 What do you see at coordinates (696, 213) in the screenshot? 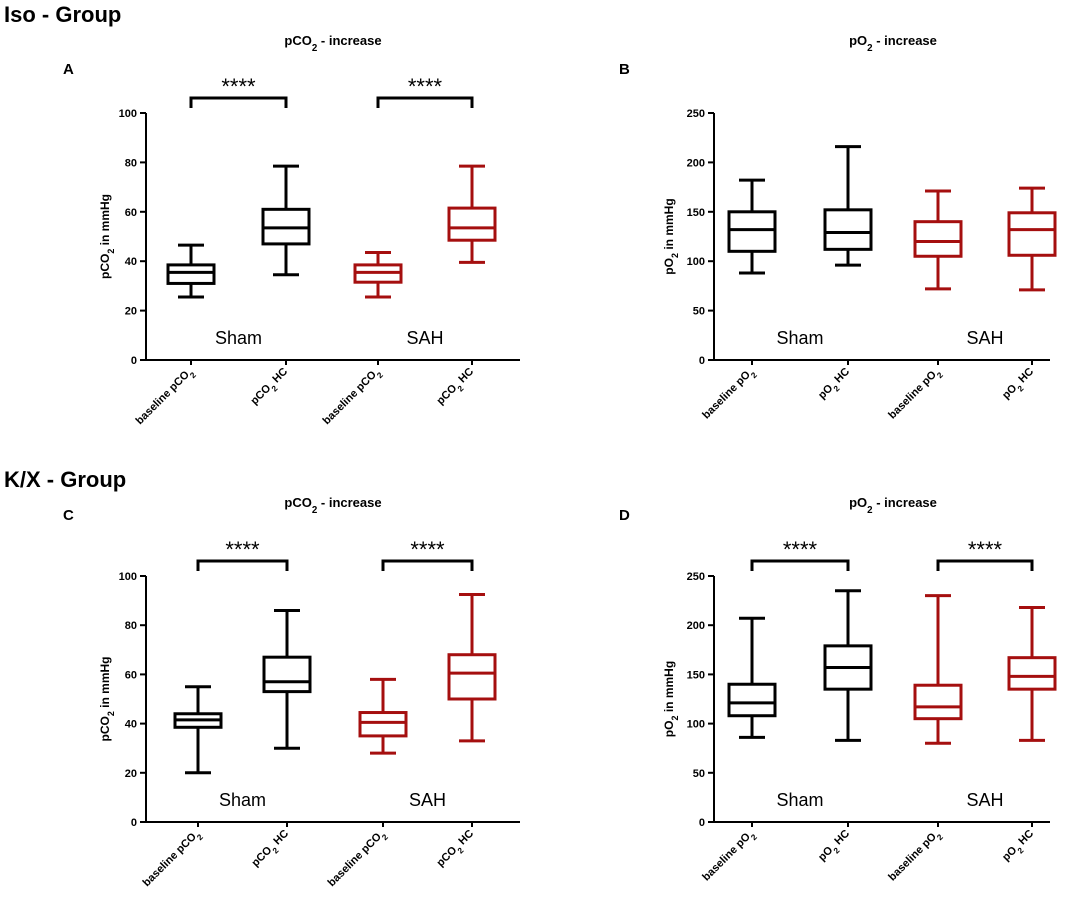
I see `y-tick-label: 150` at bounding box center [696, 213].